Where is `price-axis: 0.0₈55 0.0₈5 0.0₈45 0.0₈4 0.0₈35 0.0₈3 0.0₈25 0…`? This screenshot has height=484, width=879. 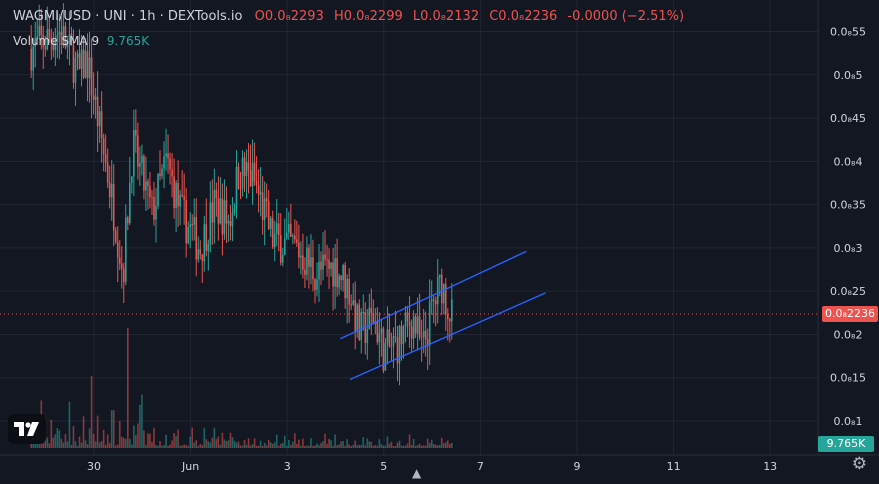
price-axis: 0.0₈55 0.0₈5 0.0₈45 0.0₈4 0.0₈35 0.0₈3 0.0₈25 0… is located at coordinates (848, 227).